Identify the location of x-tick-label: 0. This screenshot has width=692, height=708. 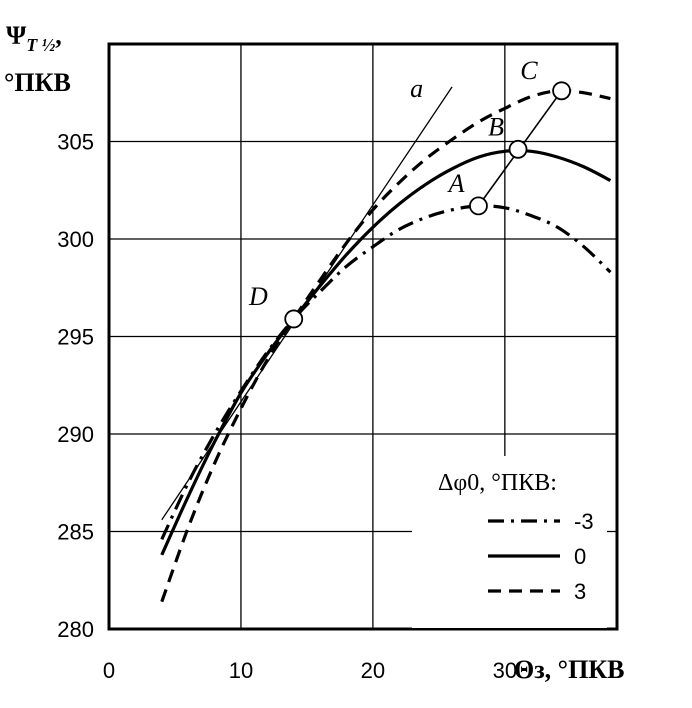
(109, 670).